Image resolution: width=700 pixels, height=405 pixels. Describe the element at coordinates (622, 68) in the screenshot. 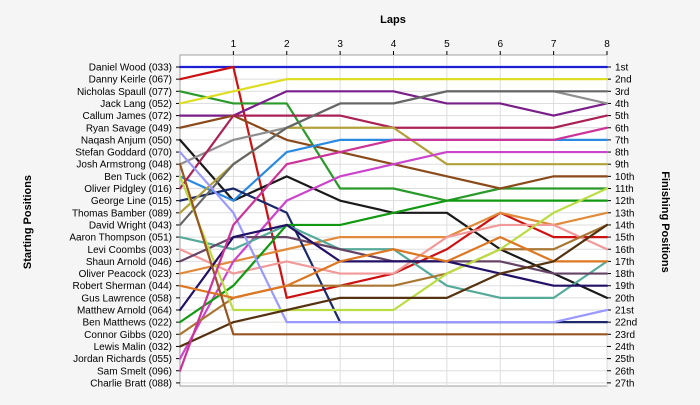

I see `finishing-position-label: 1st` at that location.